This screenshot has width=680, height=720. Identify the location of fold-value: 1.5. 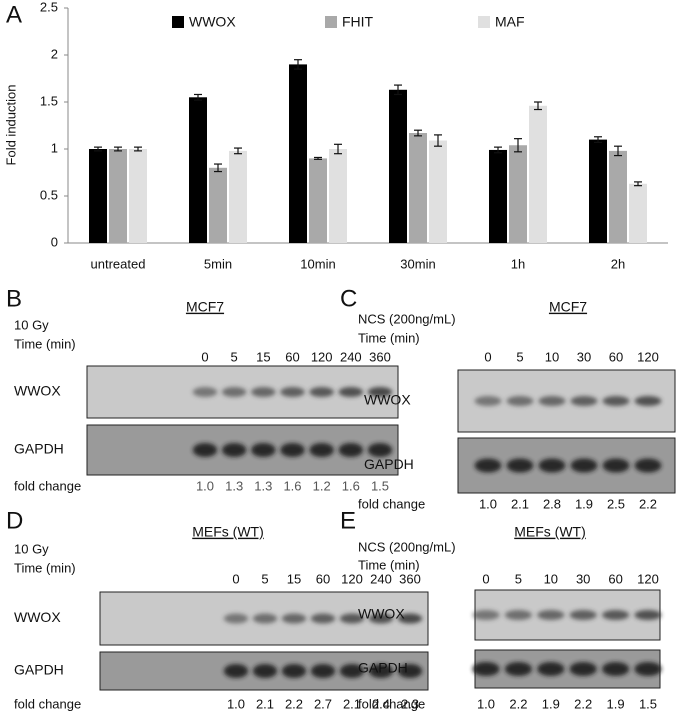
(380, 485).